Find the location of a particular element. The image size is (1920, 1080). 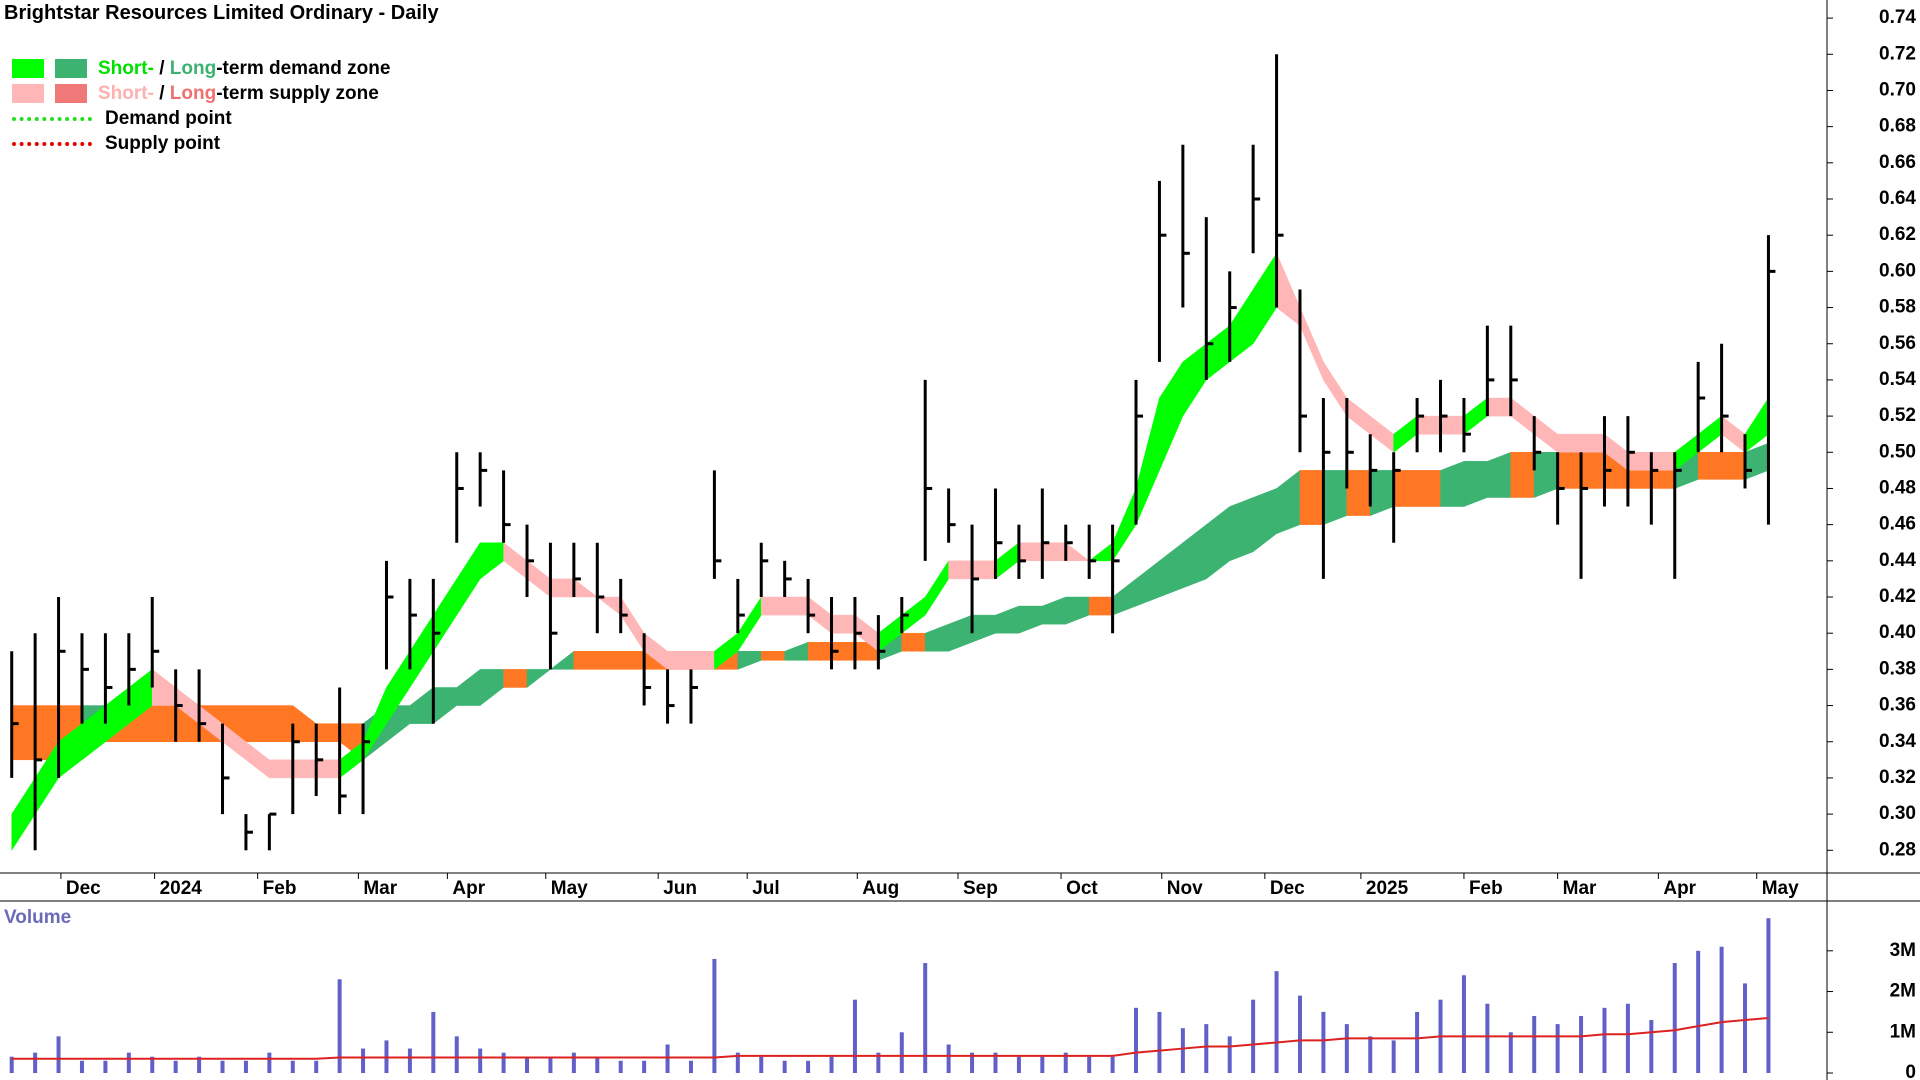

y-tick-label: 0.30 is located at coordinates (1897, 813).